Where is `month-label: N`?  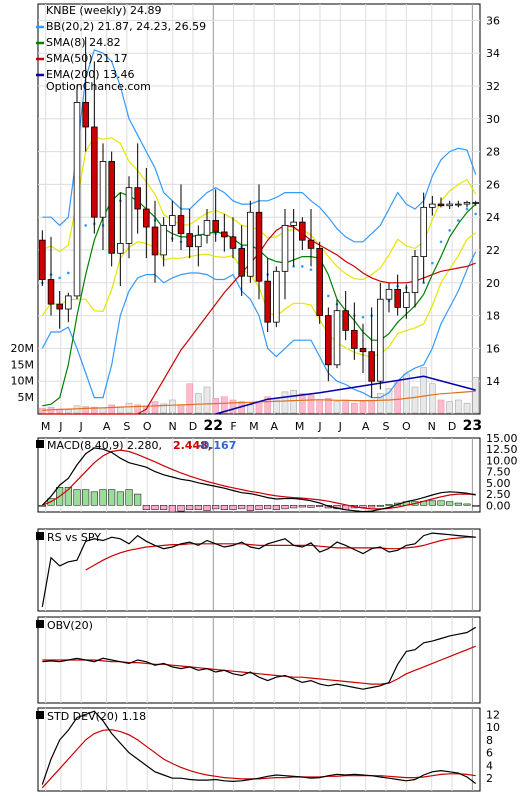 month-label: N is located at coordinates (173, 426).